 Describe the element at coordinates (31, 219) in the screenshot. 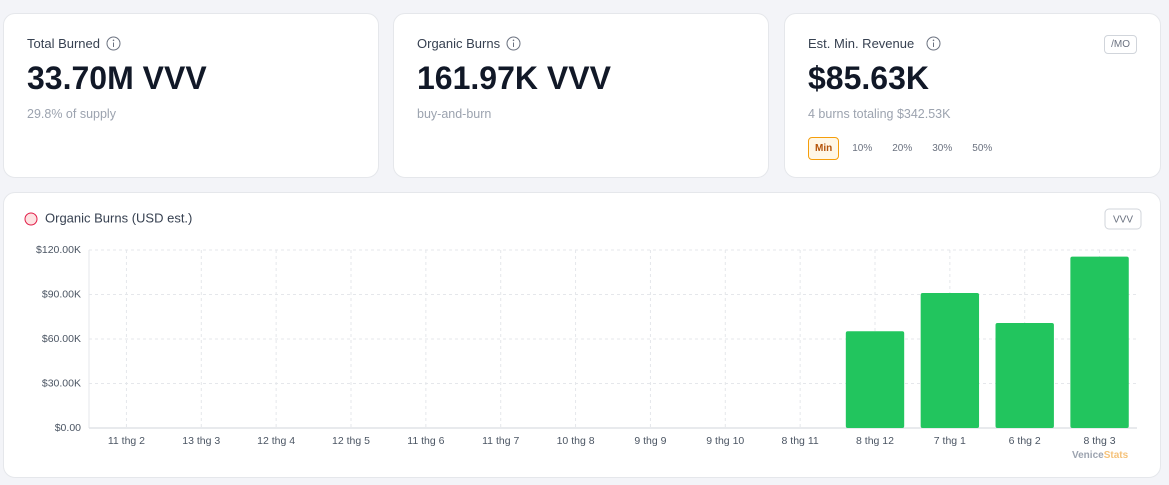

I see `chart-icon` at that location.